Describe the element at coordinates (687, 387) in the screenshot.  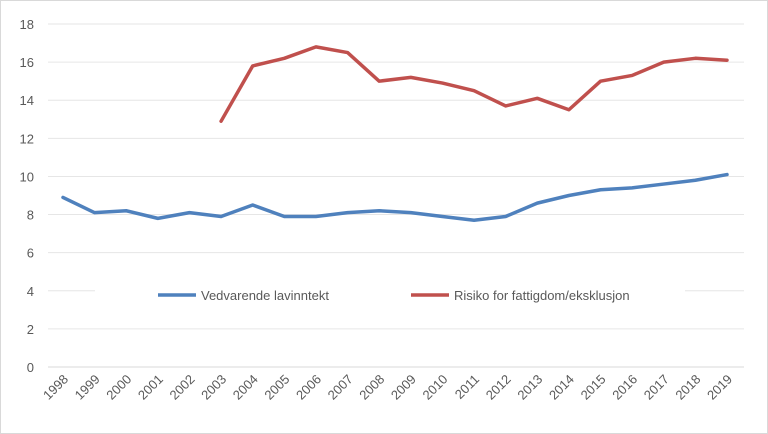
I see `x-tick-label: 2018` at that location.